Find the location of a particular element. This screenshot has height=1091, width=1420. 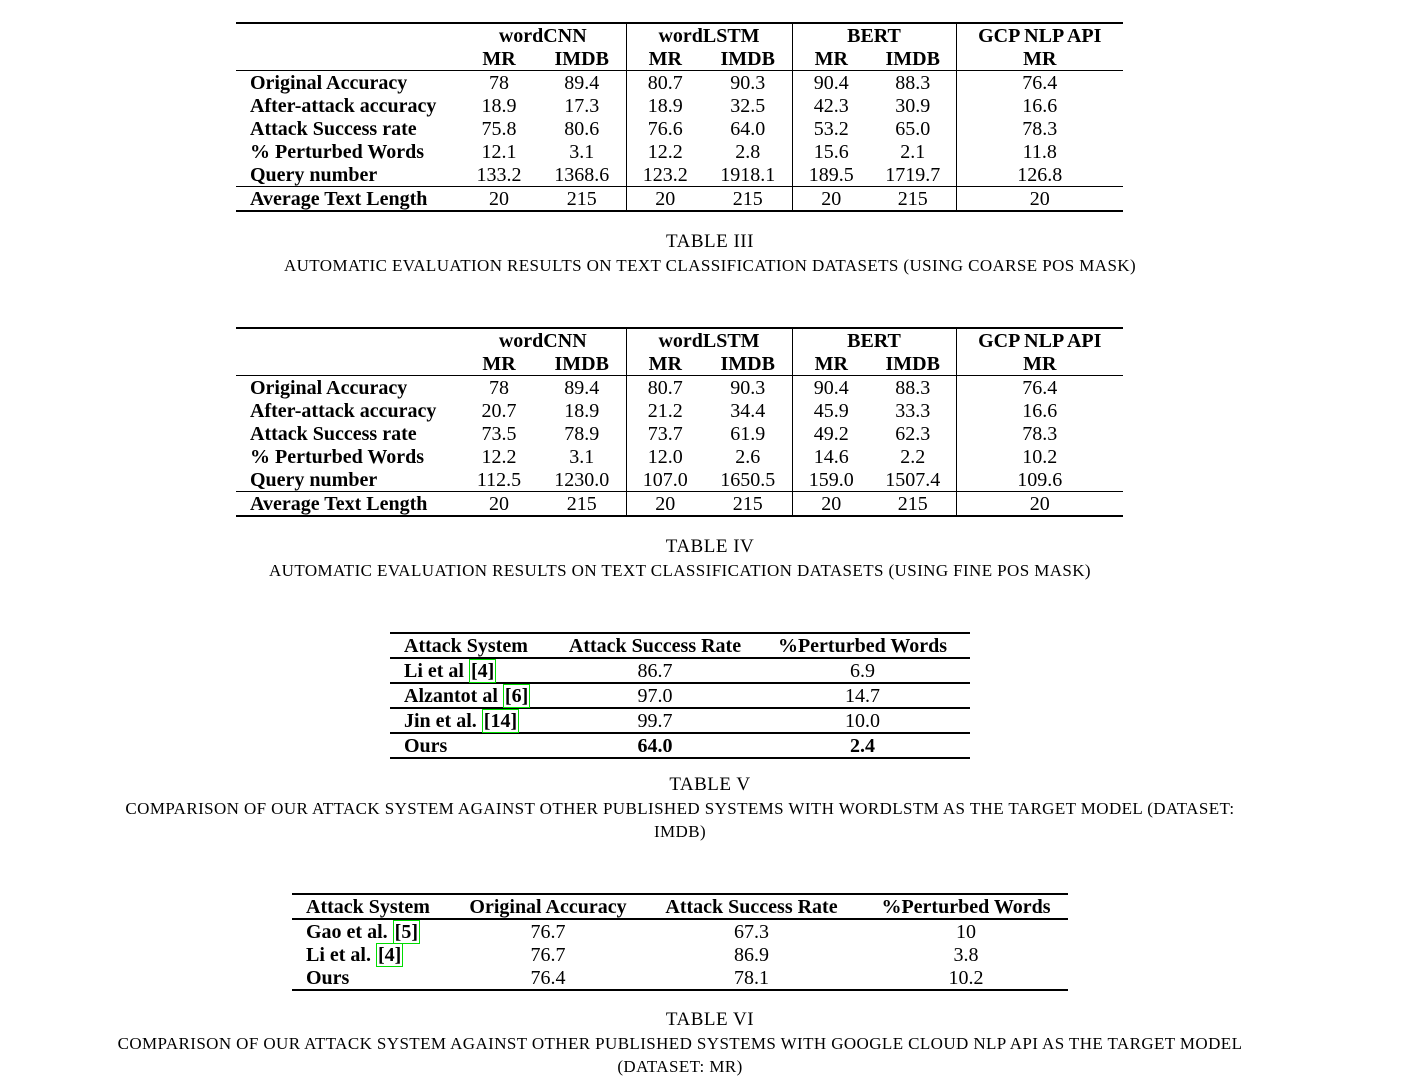

table-vi-number: TABLE VI is located at coordinates (710, 1019).